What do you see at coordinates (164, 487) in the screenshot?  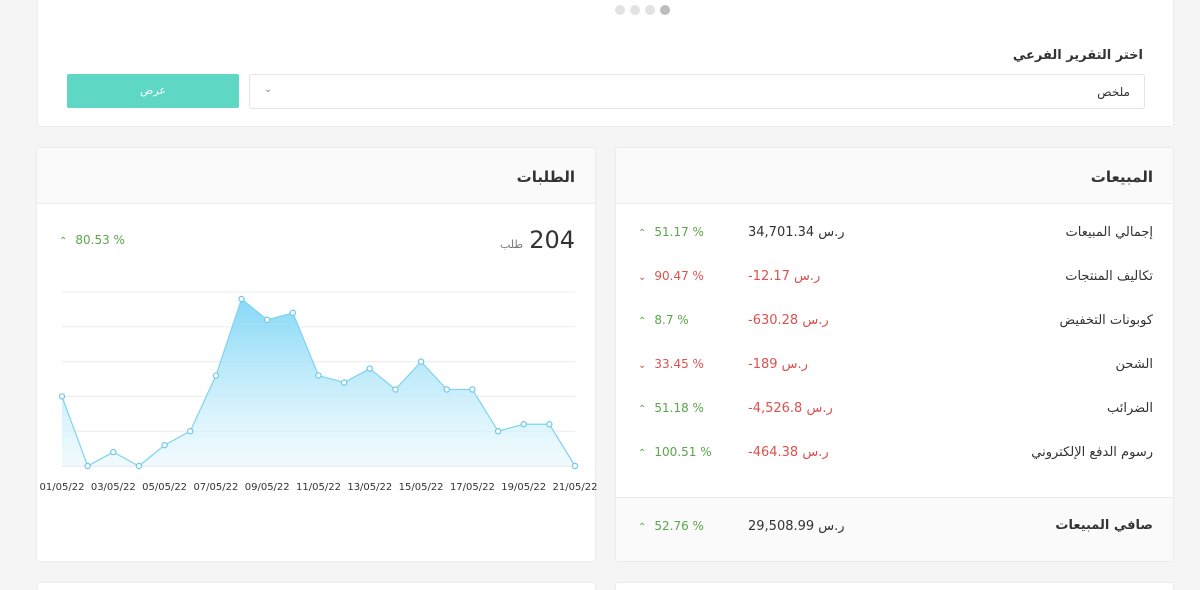 I see `chart-tick-label: 05/05/22` at bounding box center [164, 487].